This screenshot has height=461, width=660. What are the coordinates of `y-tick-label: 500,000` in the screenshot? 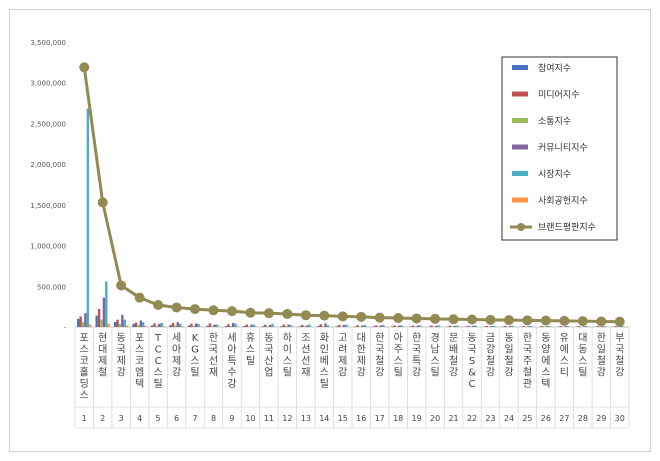 It's located at (51, 287).